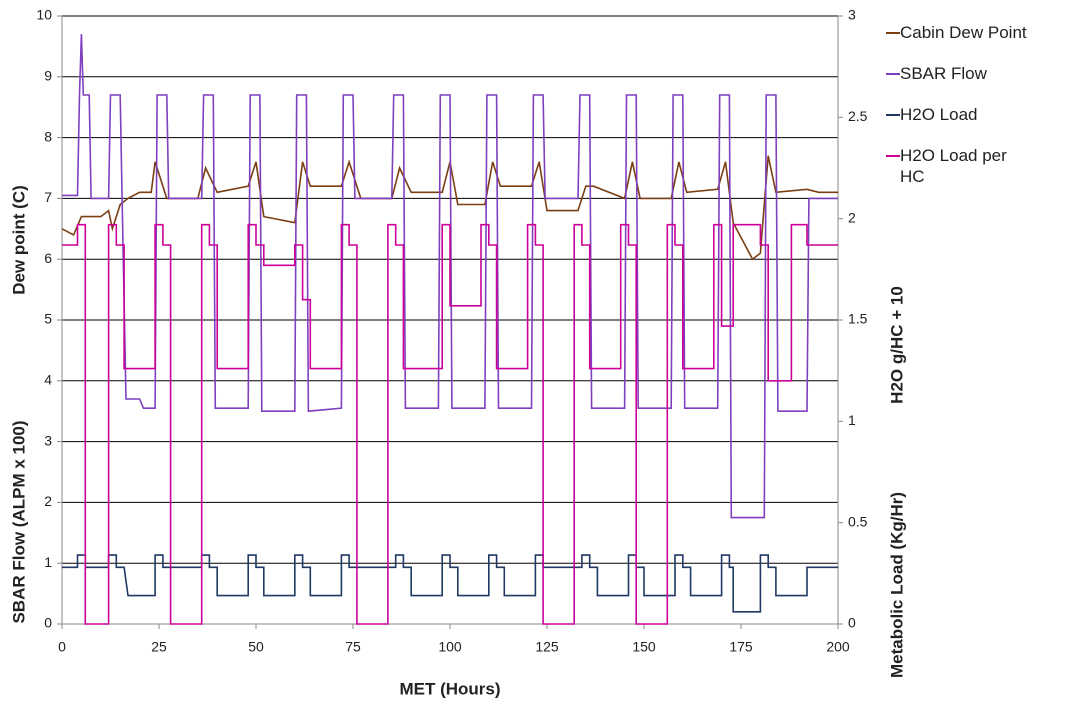 The width and height of the screenshot is (1071, 706). I want to click on x-tick-label: 125, so click(547, 647).